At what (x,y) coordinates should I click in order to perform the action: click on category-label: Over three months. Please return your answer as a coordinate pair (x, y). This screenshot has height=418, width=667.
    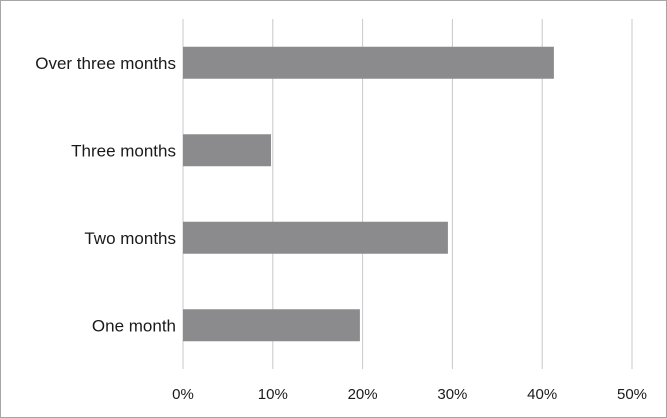
    Looking at the image, I should click on (105, 63).